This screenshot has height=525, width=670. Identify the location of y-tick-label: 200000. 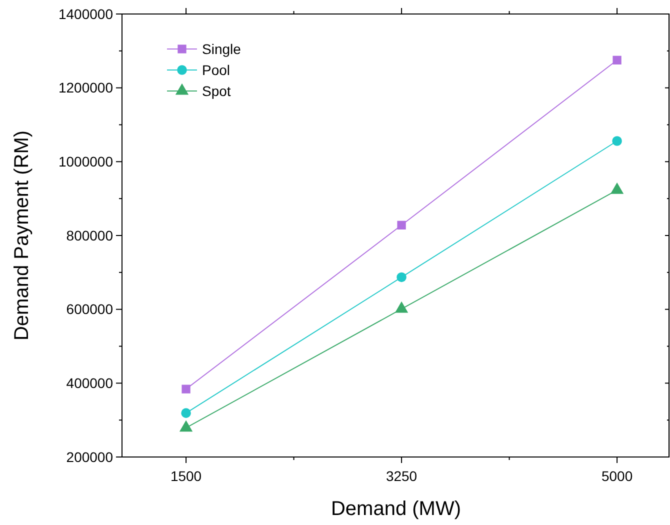
(90, 456).